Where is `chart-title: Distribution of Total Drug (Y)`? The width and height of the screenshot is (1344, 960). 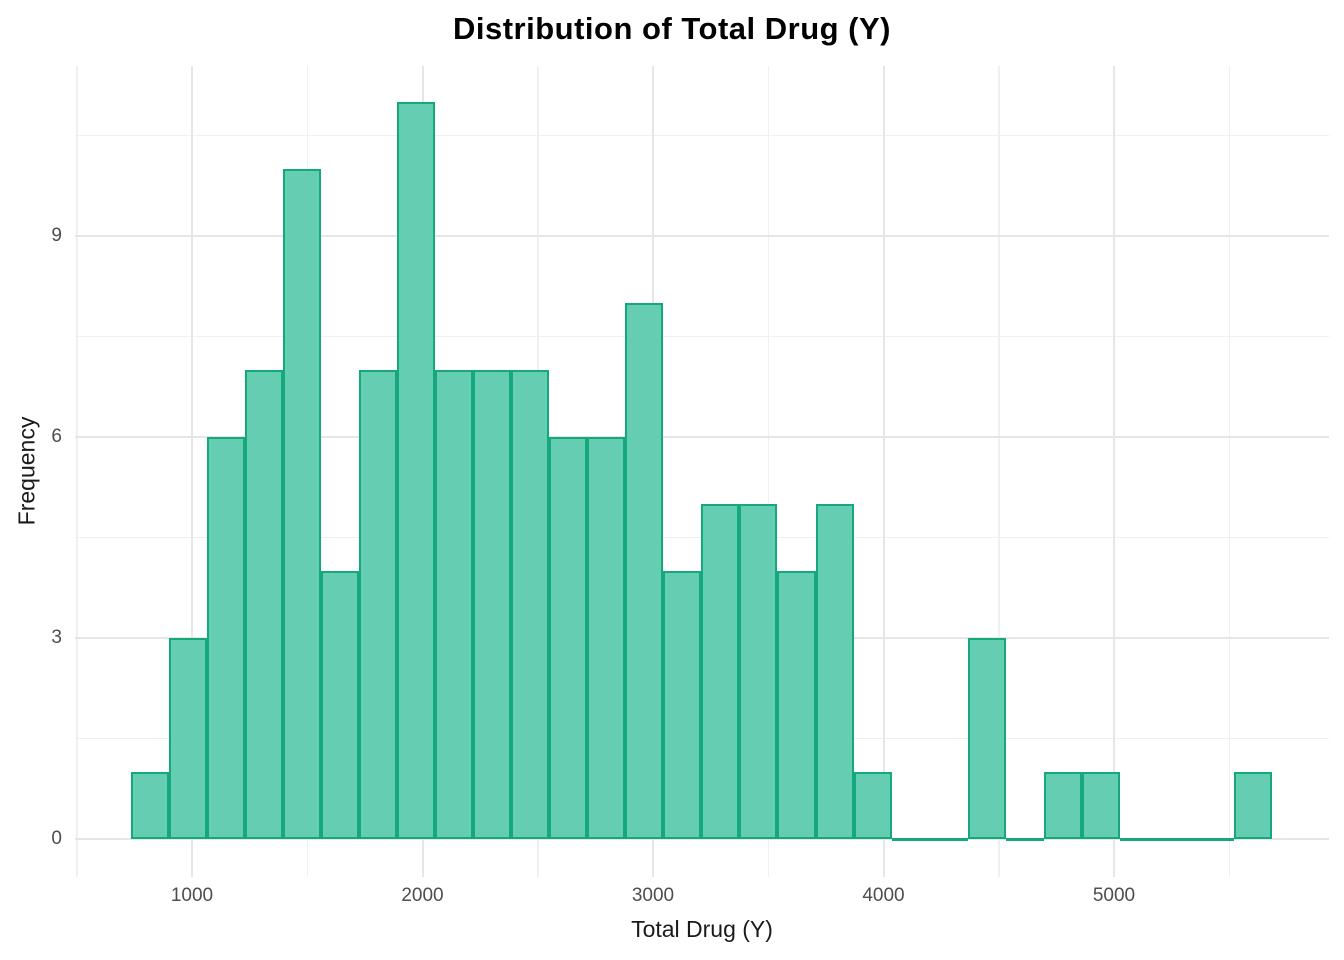
chart-title: Distribution of Total Drug (Y) is located at coordinates (672, 28).